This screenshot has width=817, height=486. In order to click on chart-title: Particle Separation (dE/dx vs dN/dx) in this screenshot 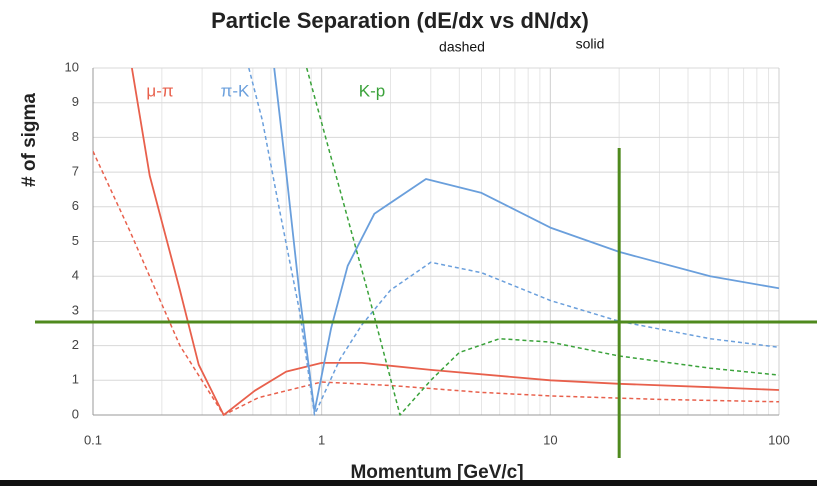, I will do `click(400, 20)`.